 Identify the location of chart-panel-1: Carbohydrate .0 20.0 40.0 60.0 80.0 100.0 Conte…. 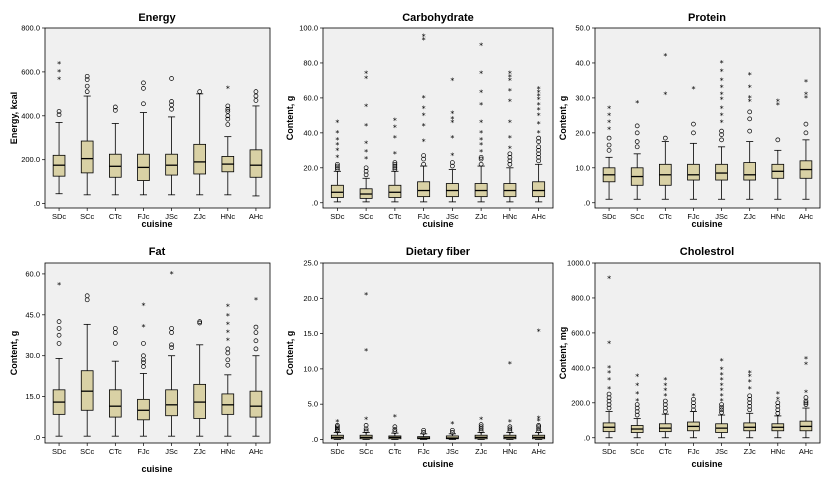
(419, 120).